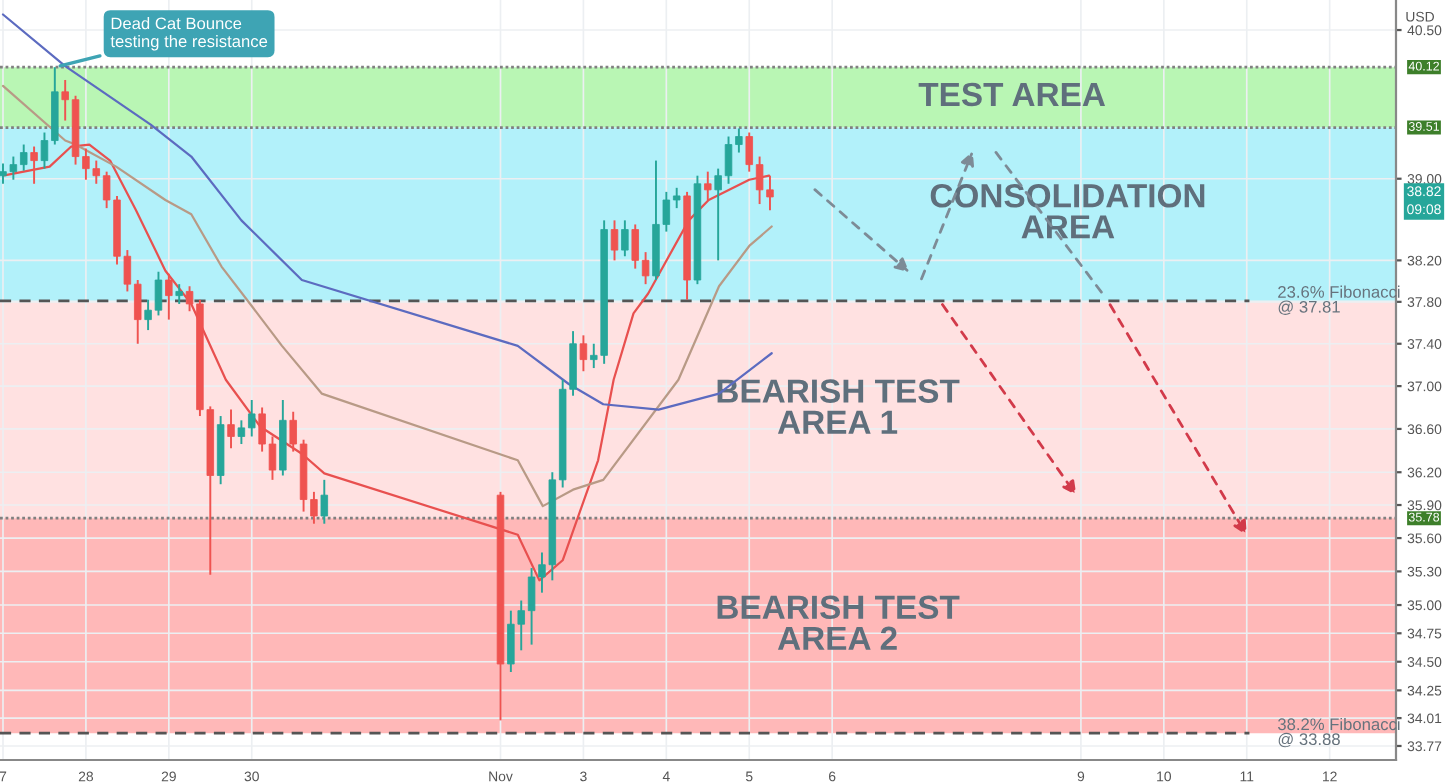  I want to click on band-label: BEARISH TEST AREA 2, so click(838, 622).